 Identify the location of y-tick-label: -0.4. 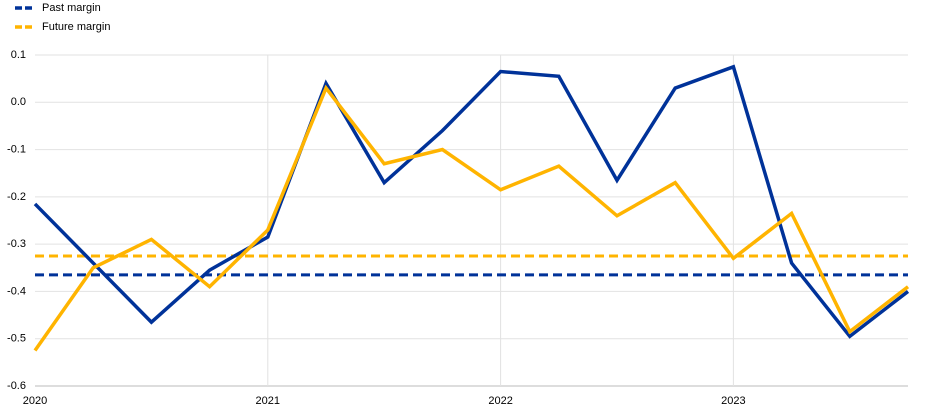
(16, 291).